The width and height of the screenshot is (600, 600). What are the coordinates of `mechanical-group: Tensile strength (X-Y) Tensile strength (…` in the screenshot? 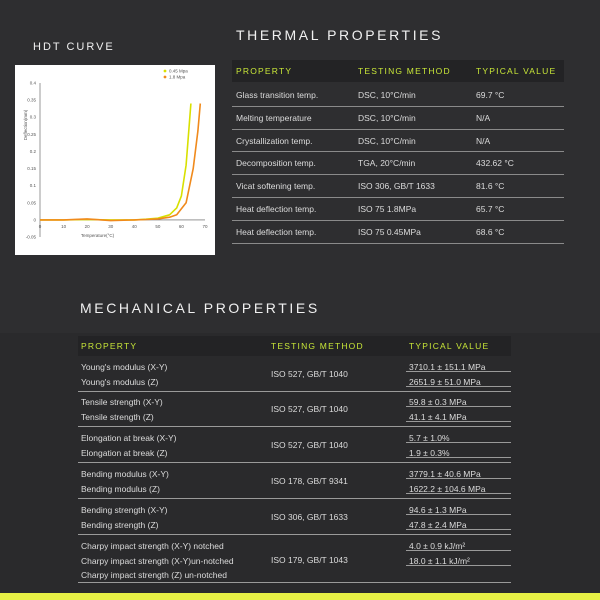 It's located at (294, 410).